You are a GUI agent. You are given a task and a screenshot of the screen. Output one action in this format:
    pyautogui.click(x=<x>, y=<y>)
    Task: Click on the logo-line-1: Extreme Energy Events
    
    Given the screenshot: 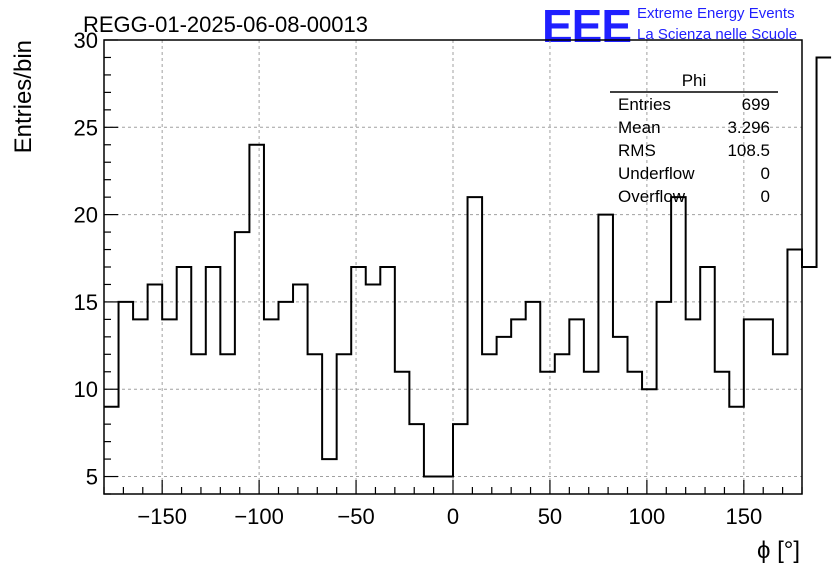 What is the action you would take?
    pyautogui.click(x=716, y=13)
    